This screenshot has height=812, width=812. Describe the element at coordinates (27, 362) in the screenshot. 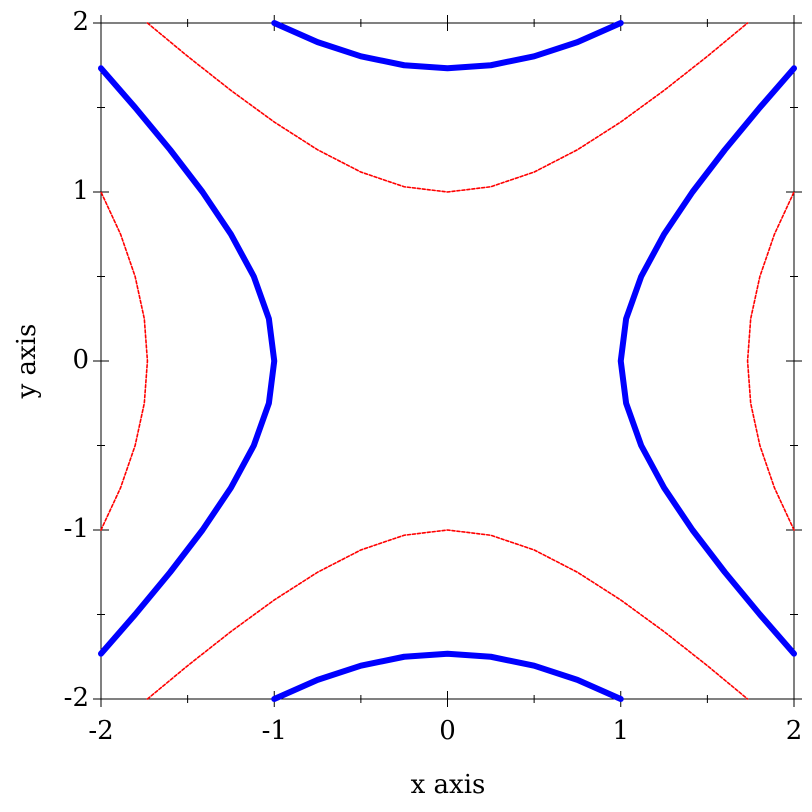

I see `y-axis-label: y axis` at that location.